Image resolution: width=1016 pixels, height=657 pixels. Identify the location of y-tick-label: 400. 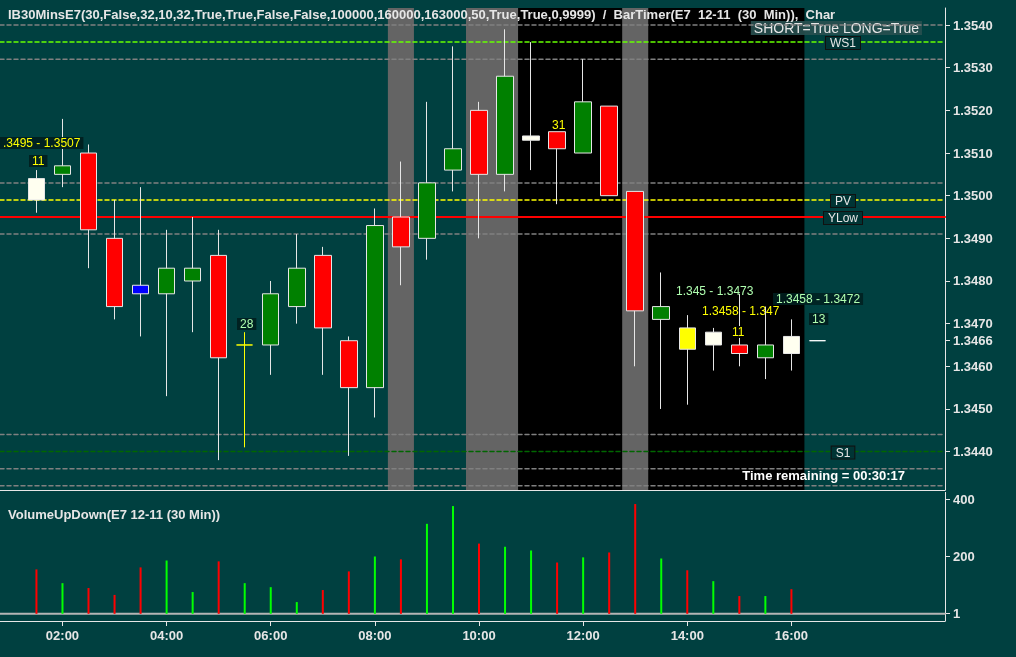
(964, 499).